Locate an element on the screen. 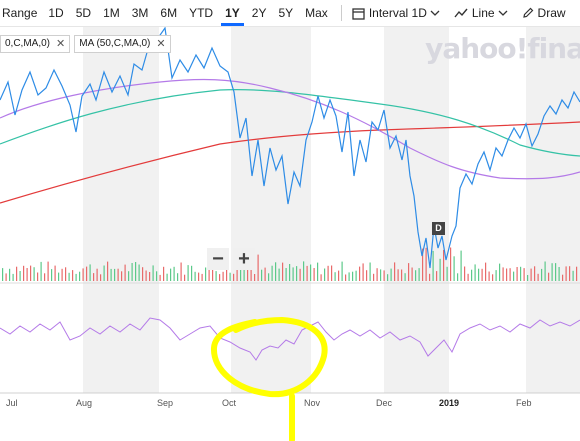  range-max-button: Max is located at coordinates (316, 13).